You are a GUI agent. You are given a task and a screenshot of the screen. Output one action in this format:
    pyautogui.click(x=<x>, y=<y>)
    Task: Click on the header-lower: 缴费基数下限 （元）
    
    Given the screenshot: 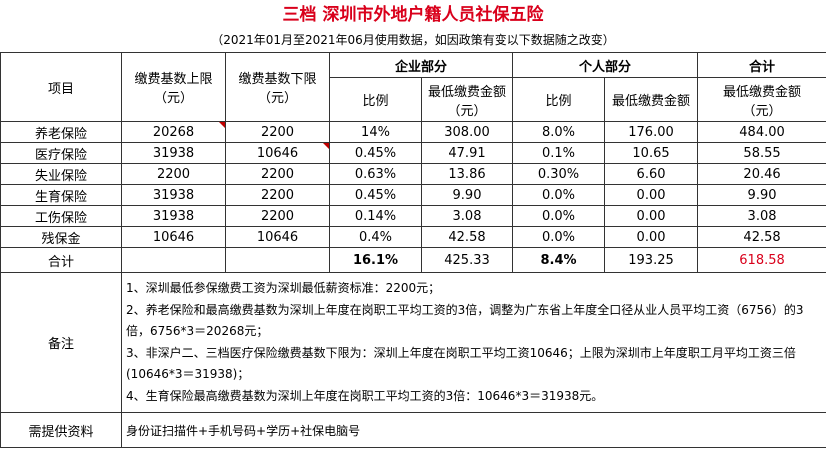 What is the action you would take?
    pyautogui.click(x=277, y=87)
    